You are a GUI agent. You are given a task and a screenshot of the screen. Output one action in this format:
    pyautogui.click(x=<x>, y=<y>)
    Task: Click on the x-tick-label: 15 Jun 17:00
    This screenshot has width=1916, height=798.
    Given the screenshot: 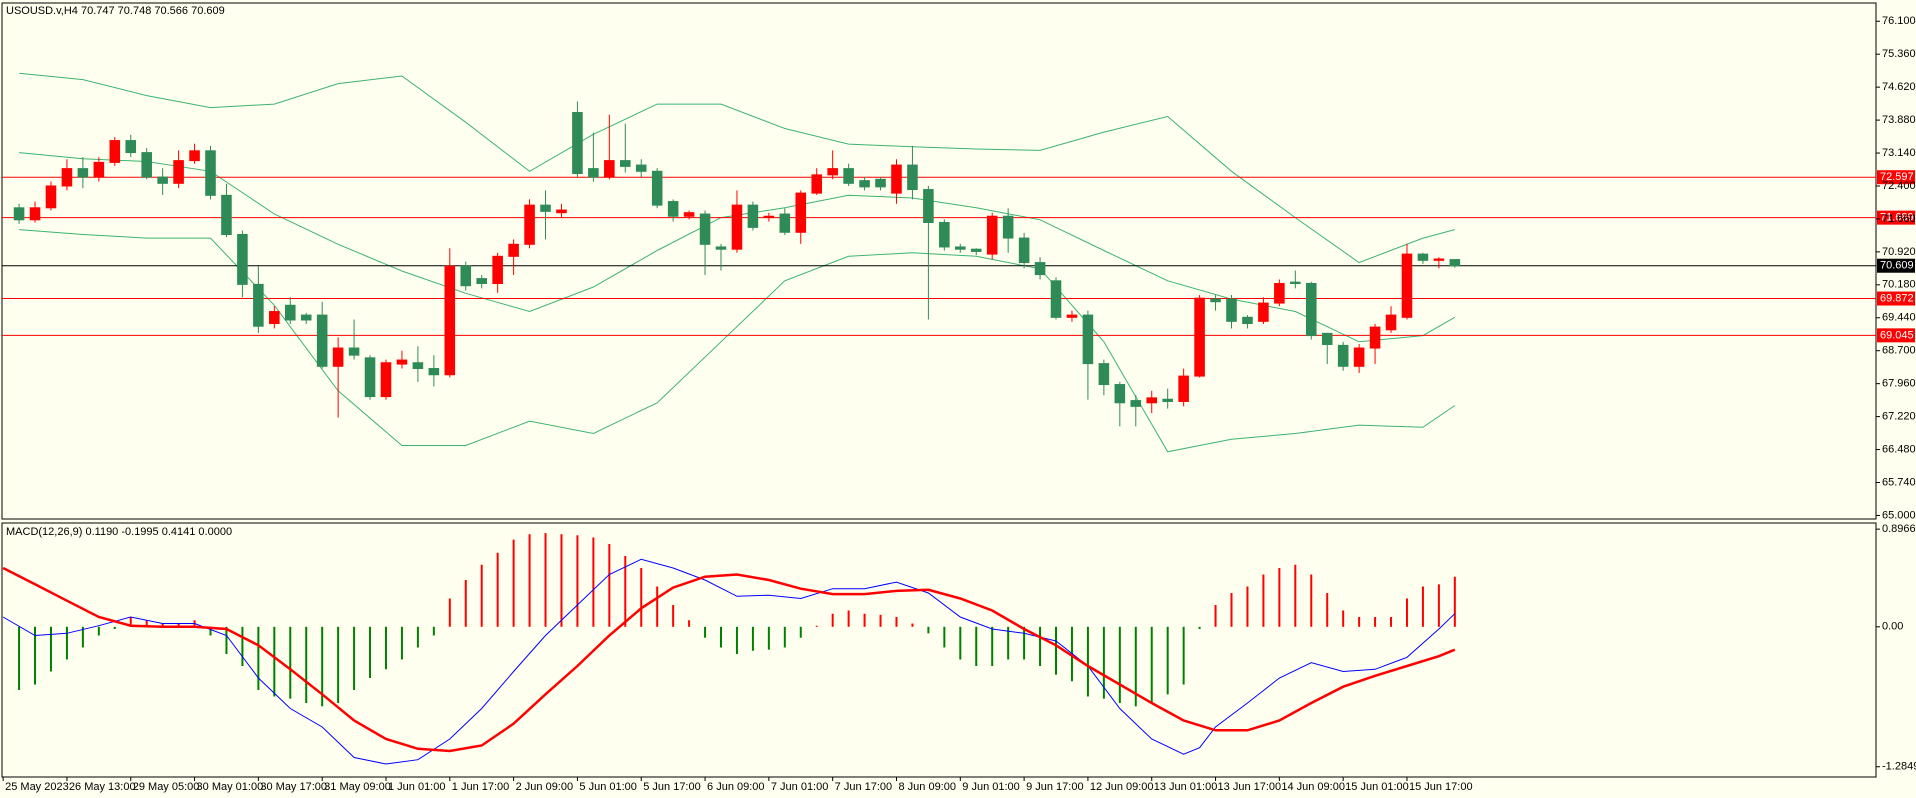 What is the action you would take?
    pyautogui.click(x=1441, y=787)
    